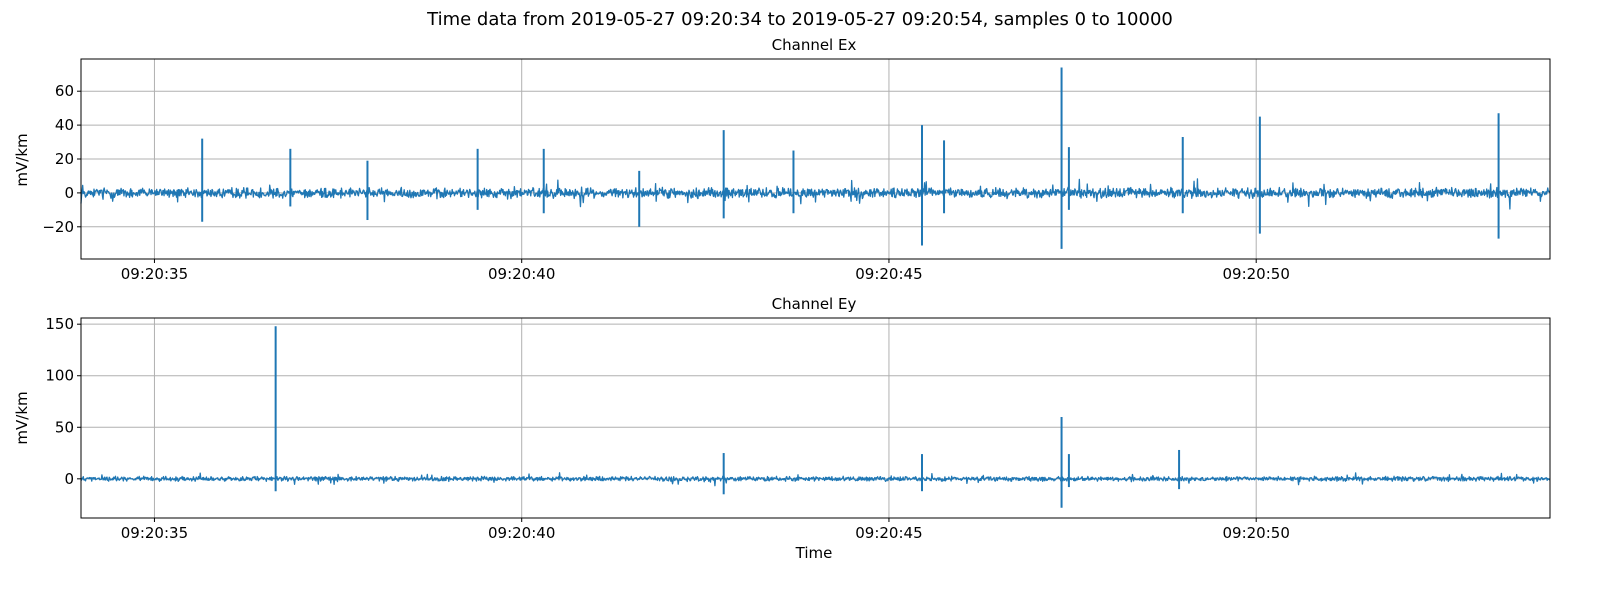 Image resolution: width=1600 pixels, height=600 pixels. I want to click on x-axis-label: Time, so click(814, 553).